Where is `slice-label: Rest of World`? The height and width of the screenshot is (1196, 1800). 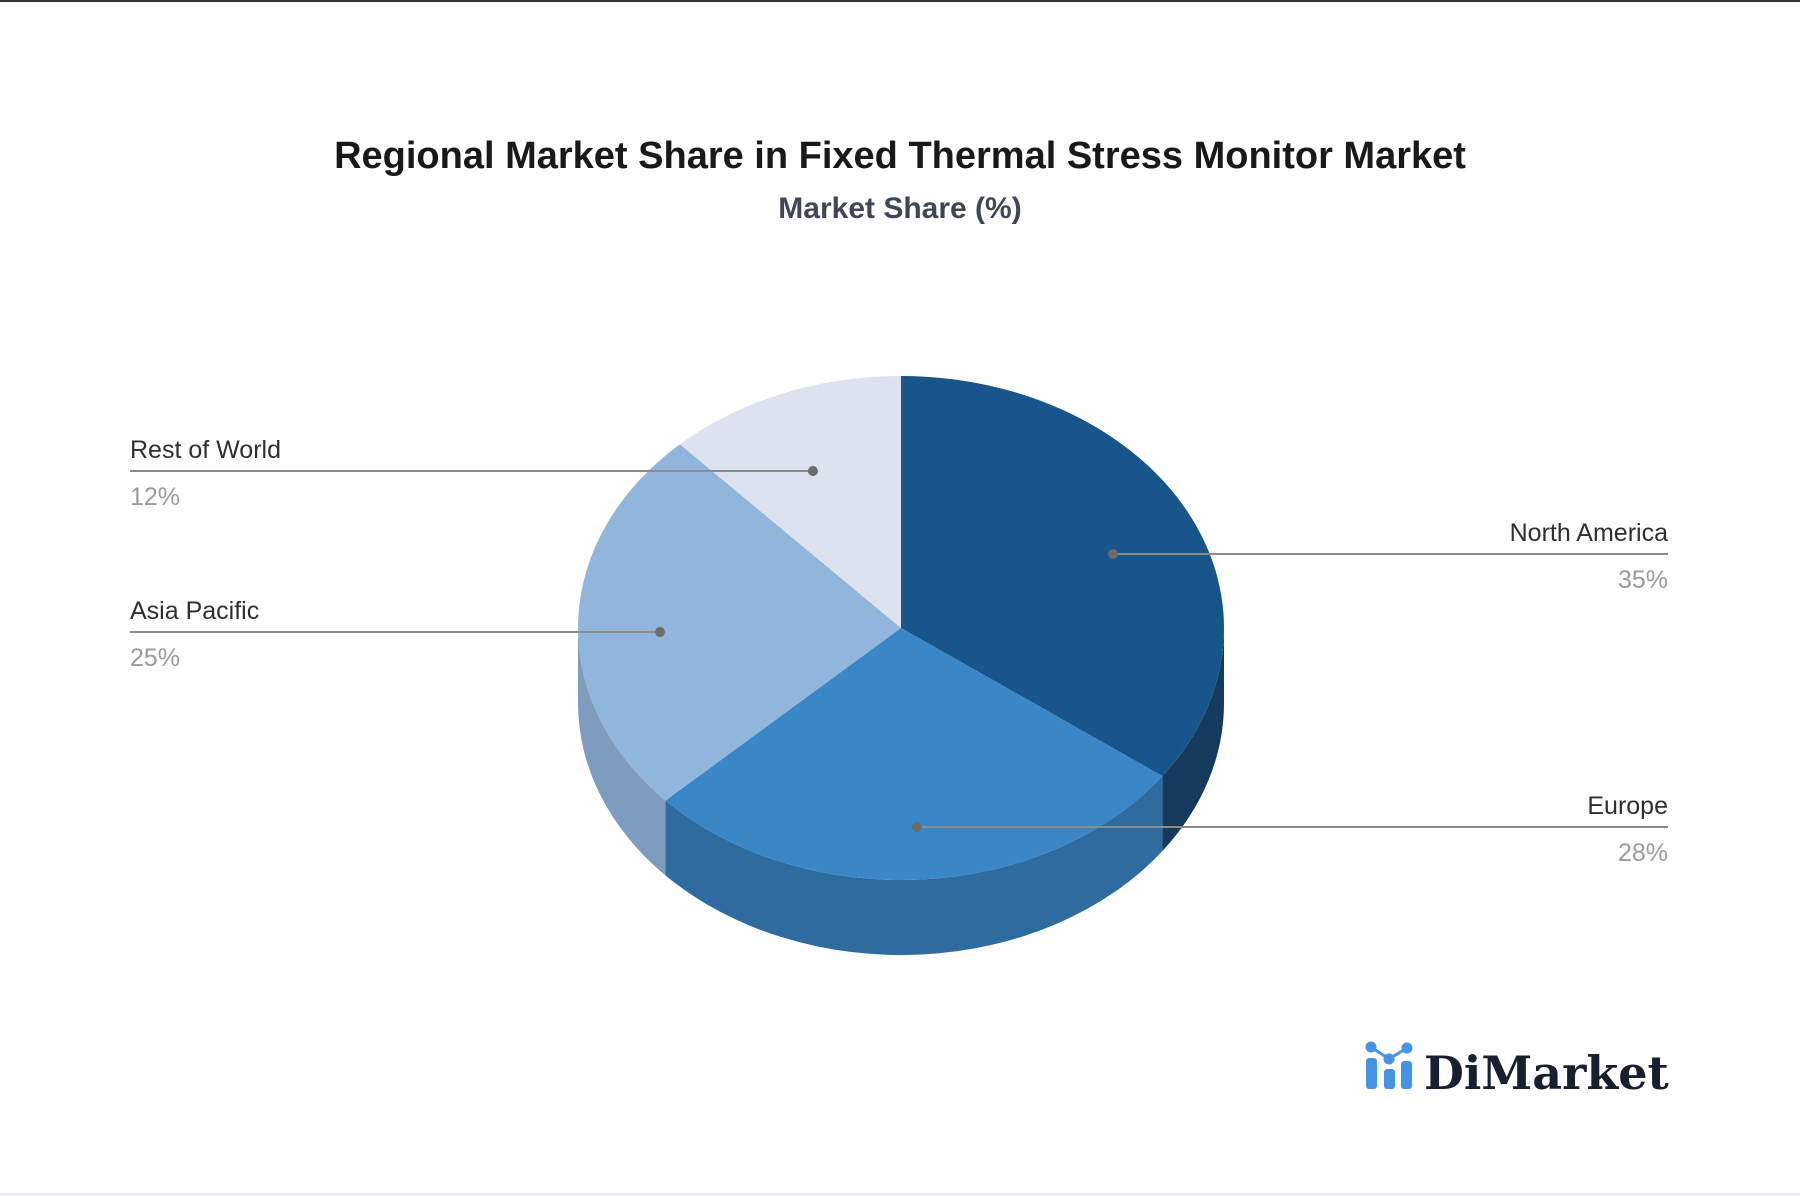
slice-label: Rest of World is located at coordinates (205, 450).